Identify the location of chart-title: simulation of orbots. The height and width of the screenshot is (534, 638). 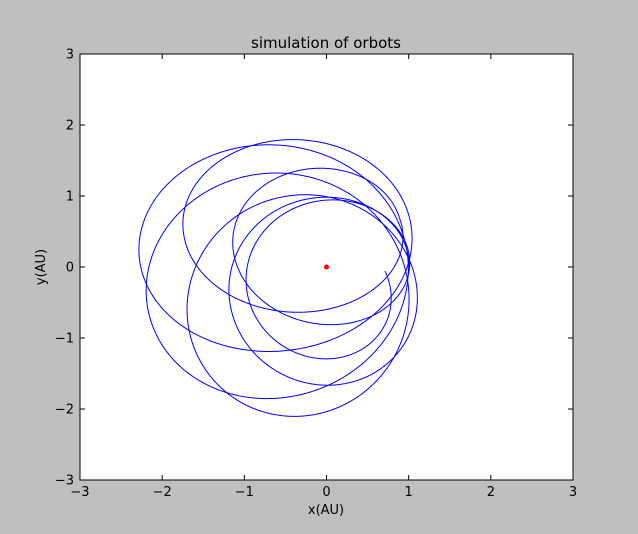
(326, 43).